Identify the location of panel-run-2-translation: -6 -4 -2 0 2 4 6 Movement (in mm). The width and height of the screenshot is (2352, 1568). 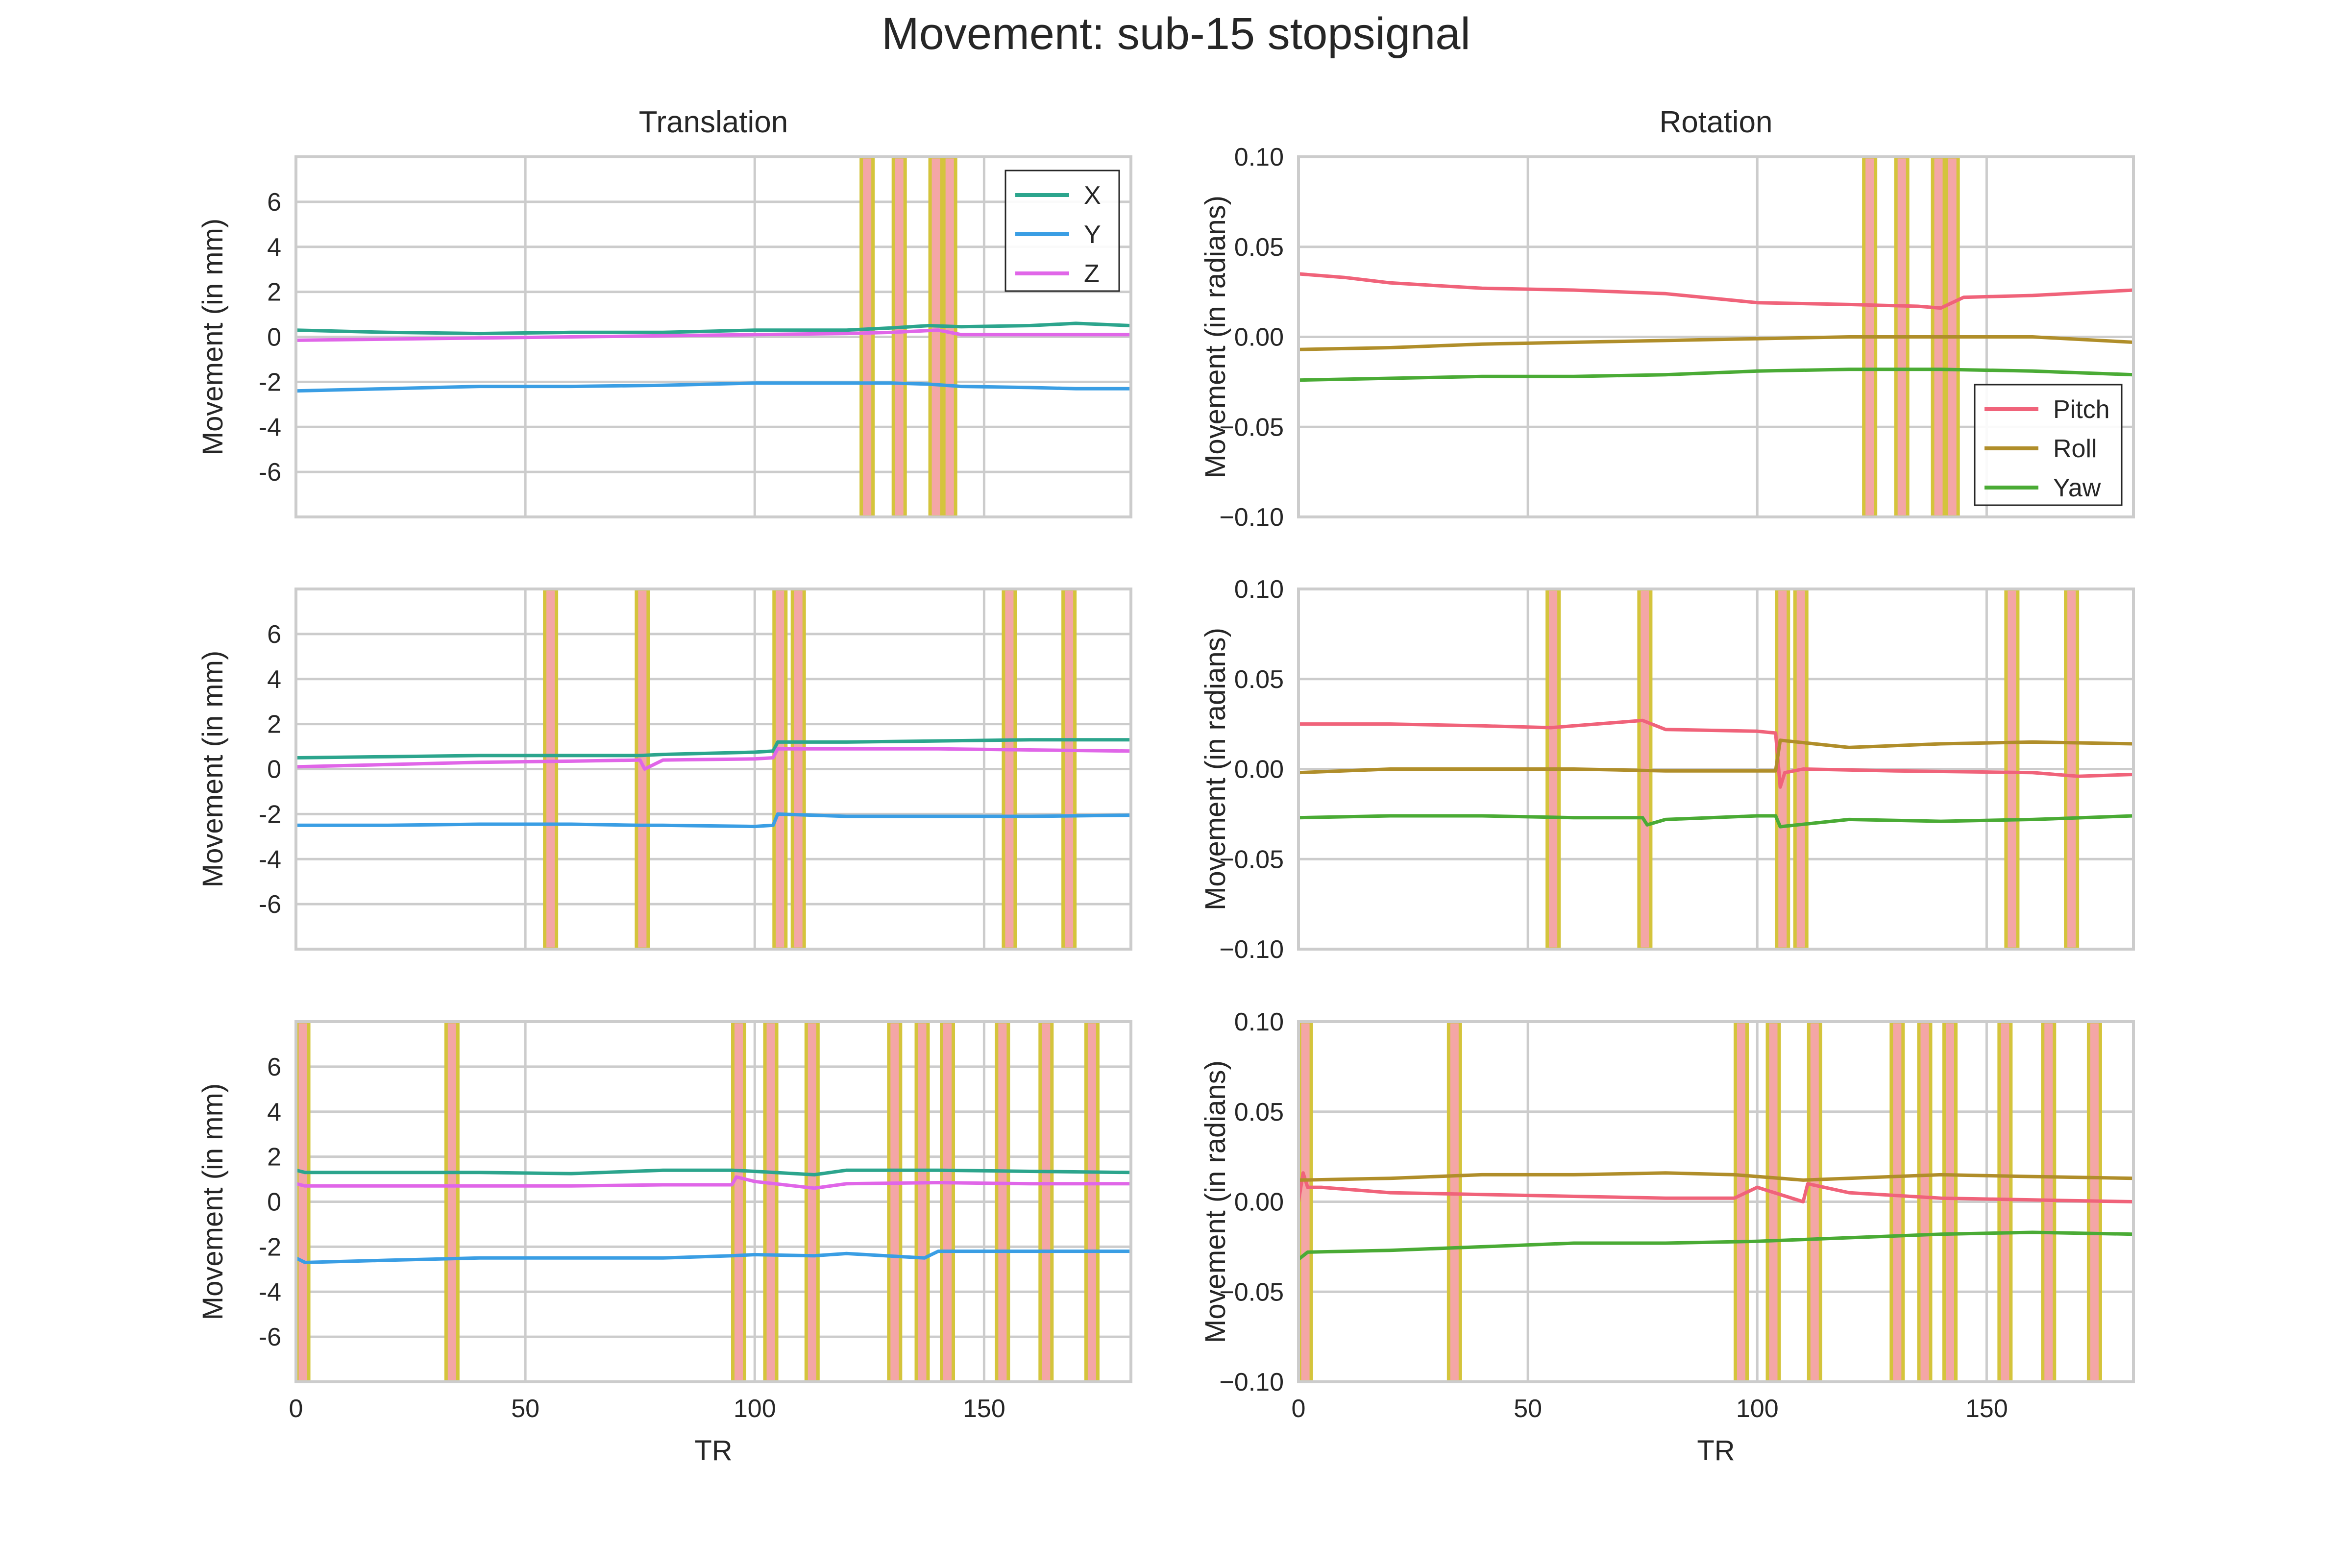
(664, 769).